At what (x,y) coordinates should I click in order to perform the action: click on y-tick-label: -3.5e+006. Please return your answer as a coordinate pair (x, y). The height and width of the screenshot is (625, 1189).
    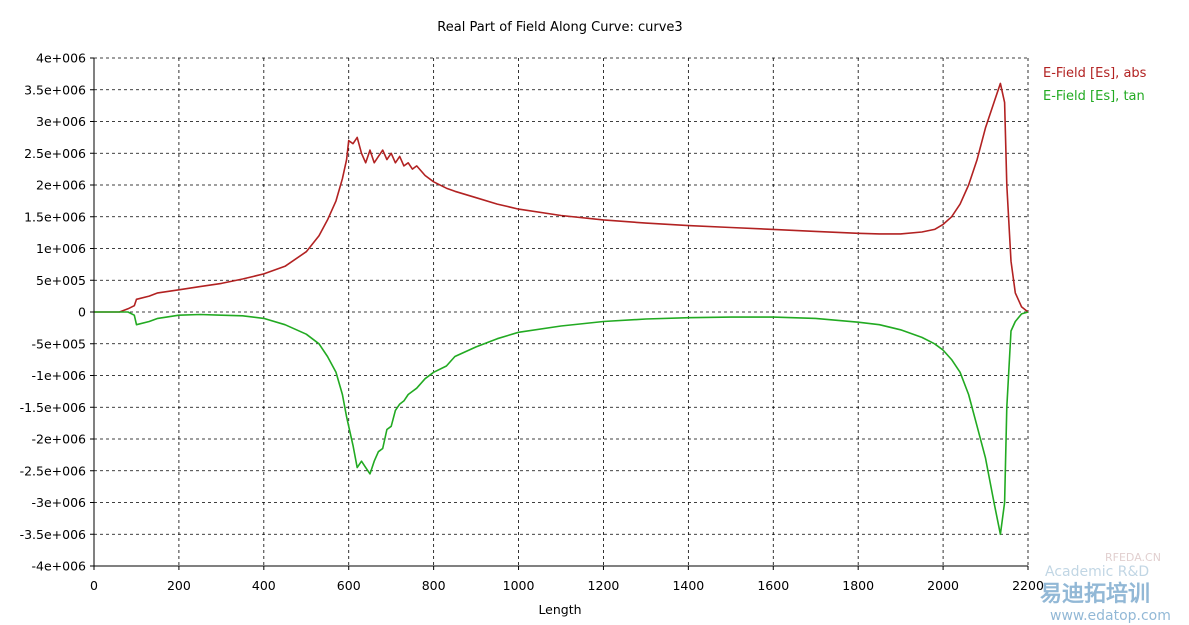
    Looking at the image, I should click on (53, 534).